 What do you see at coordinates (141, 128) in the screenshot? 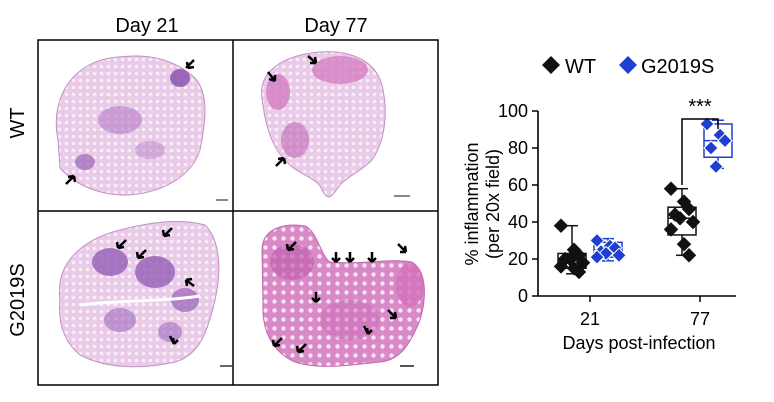
I see `tissue-wt-day21` at bounding box center [141, 128].